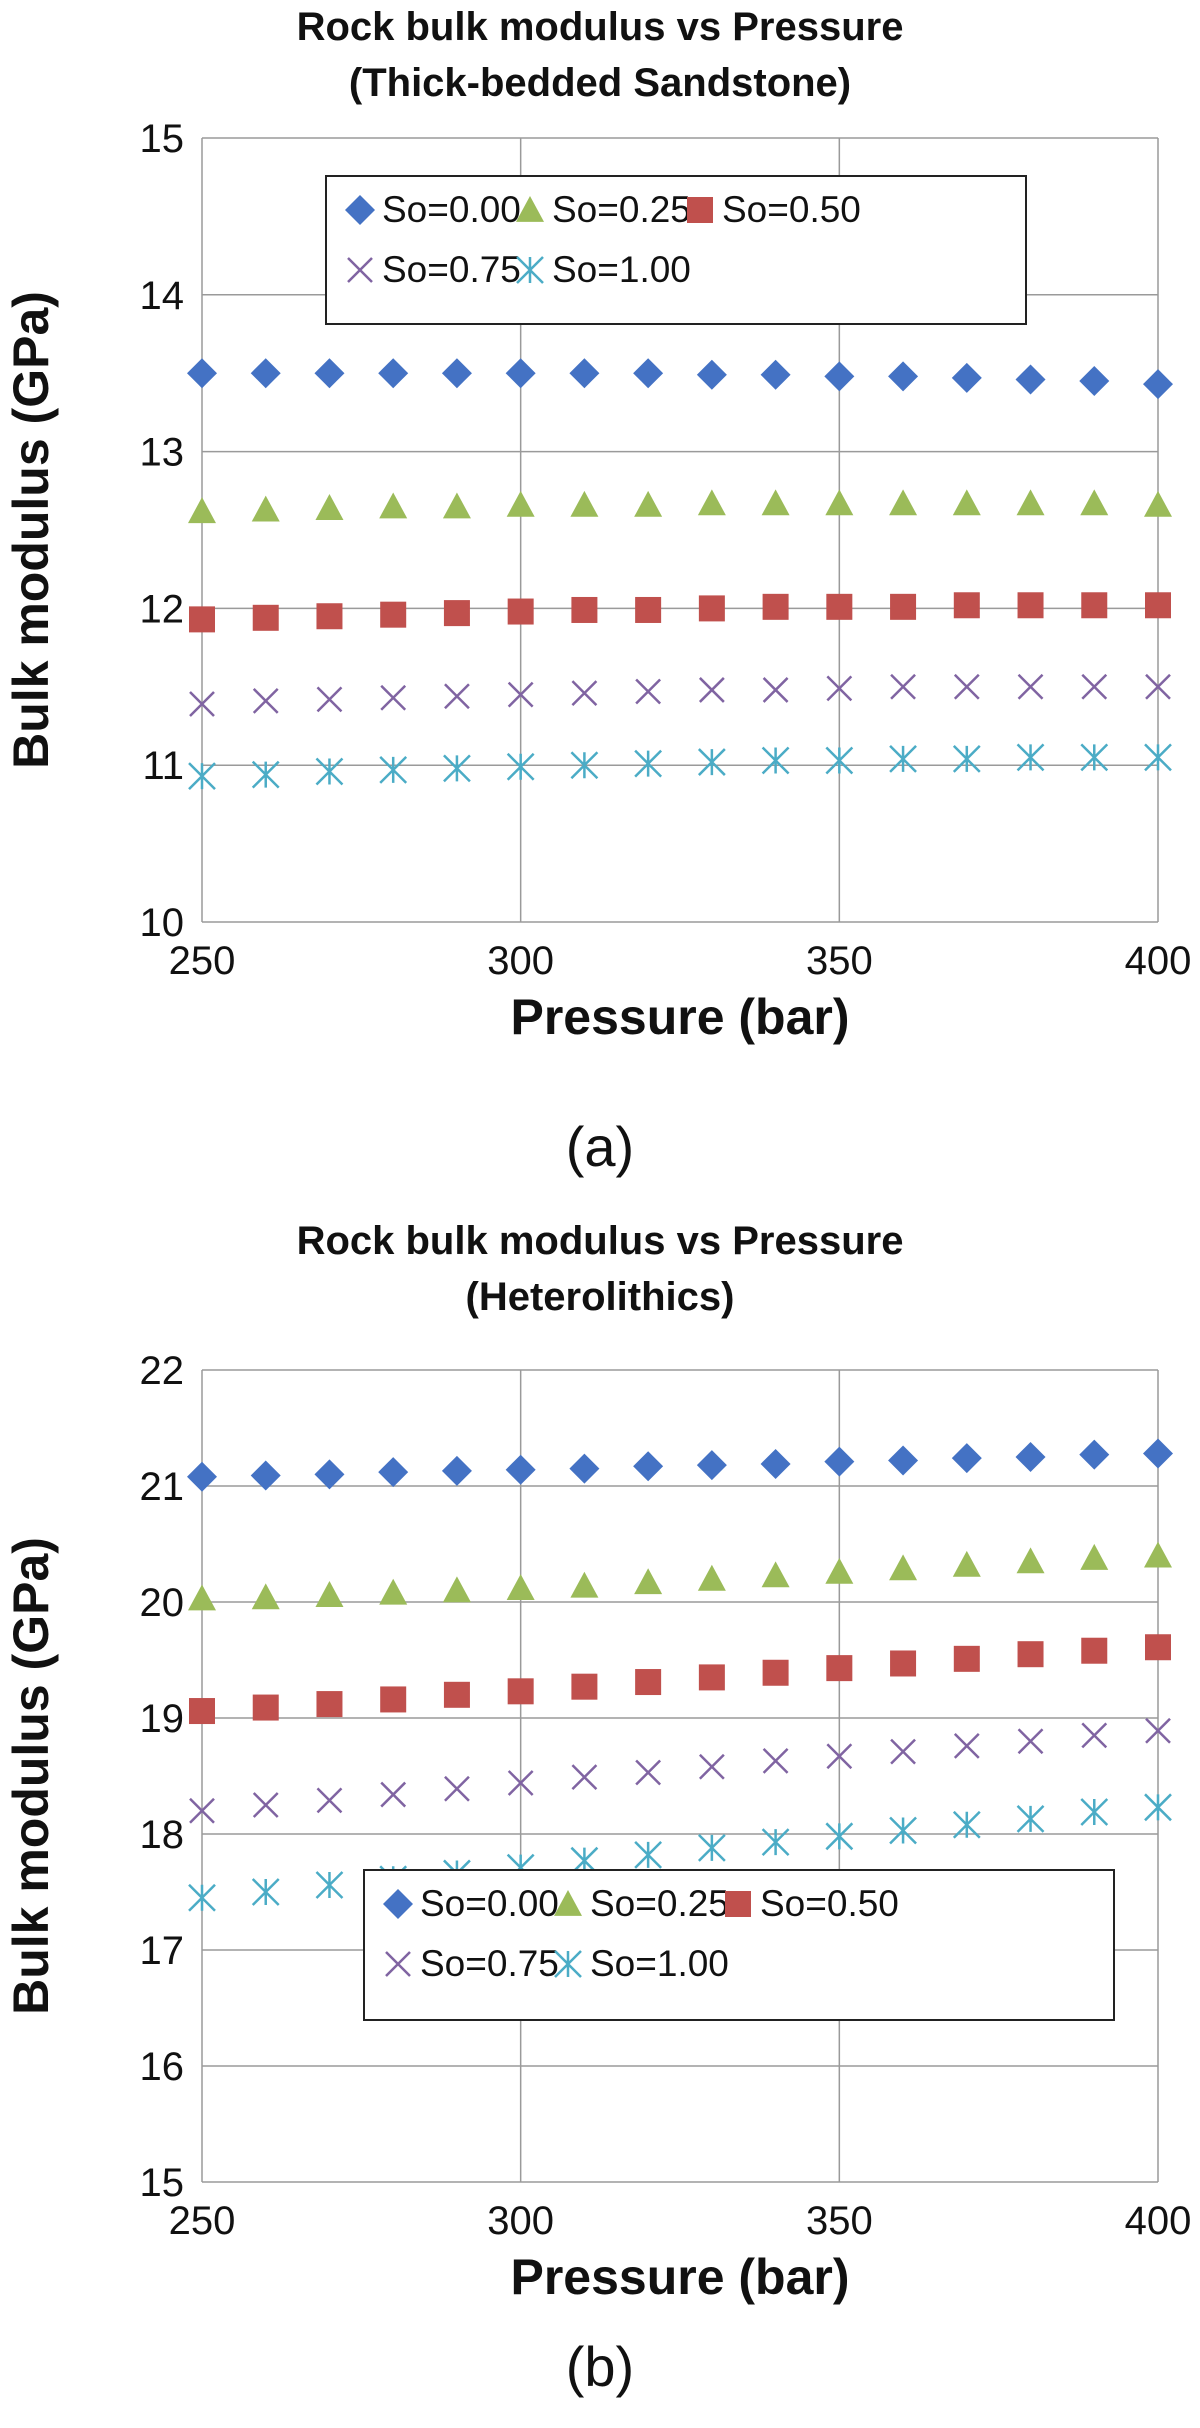 The height and width of the screenshot is (2428, 1200). I want to click on legend: So=0.00 So=0.25 So=0.50 So=0.75 So=1.00, so click(676, 250).